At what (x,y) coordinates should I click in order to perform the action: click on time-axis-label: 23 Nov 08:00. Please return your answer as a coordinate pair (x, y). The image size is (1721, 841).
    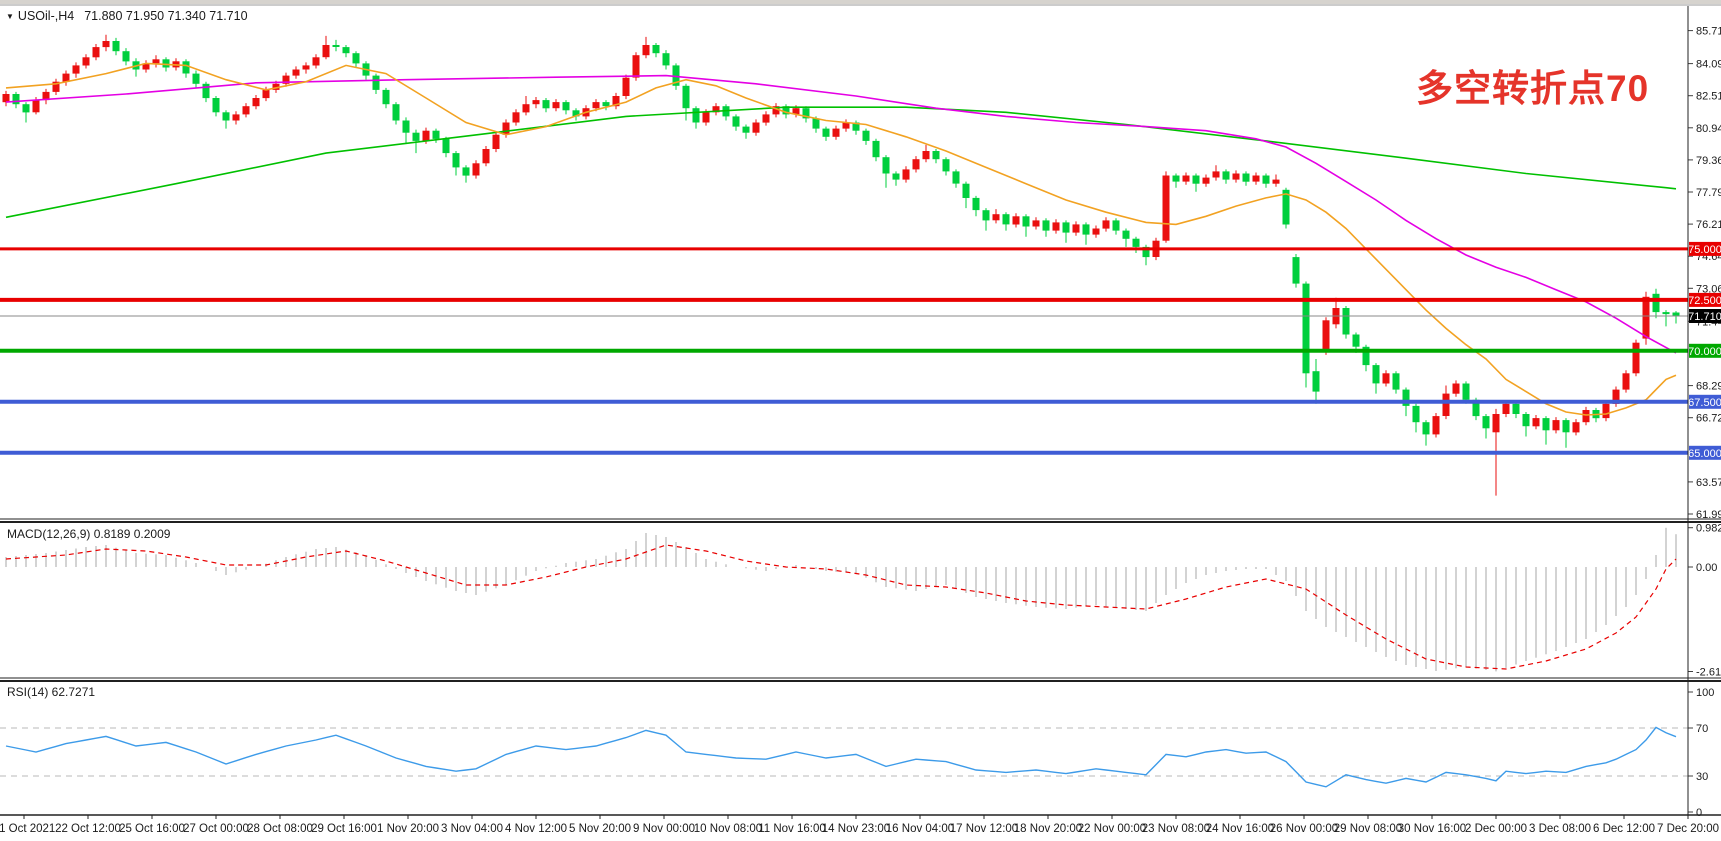
    Looking at the image, I should click on (1176, 829).